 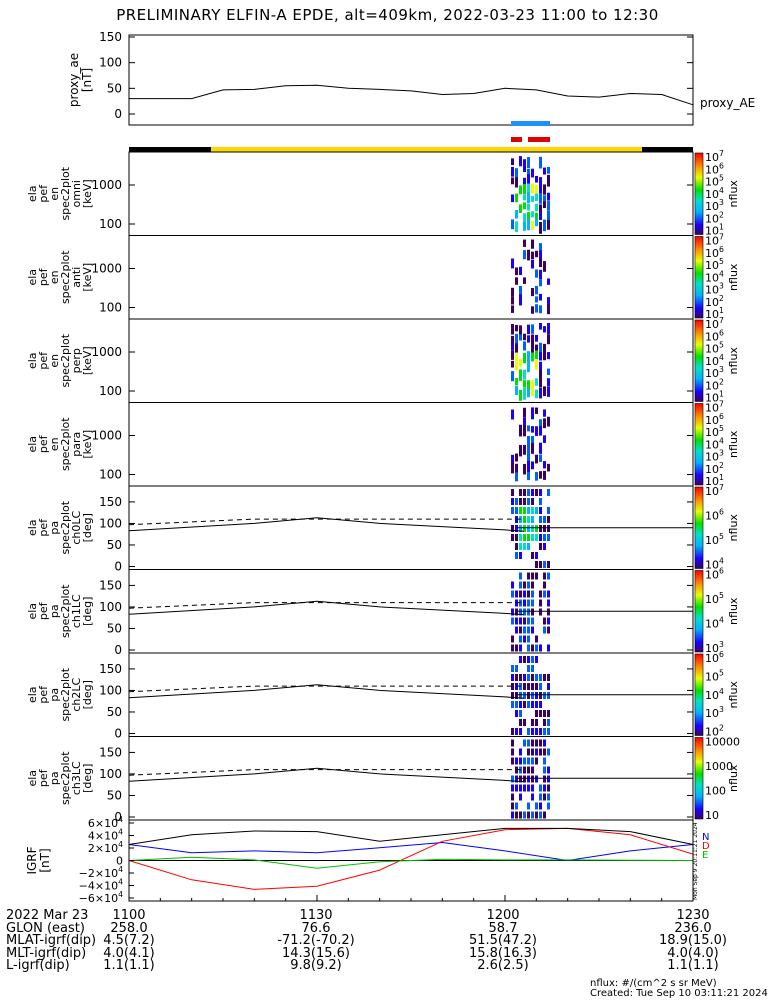 I want to click on proxy-ae-series-line, so click(x=411, y=95).